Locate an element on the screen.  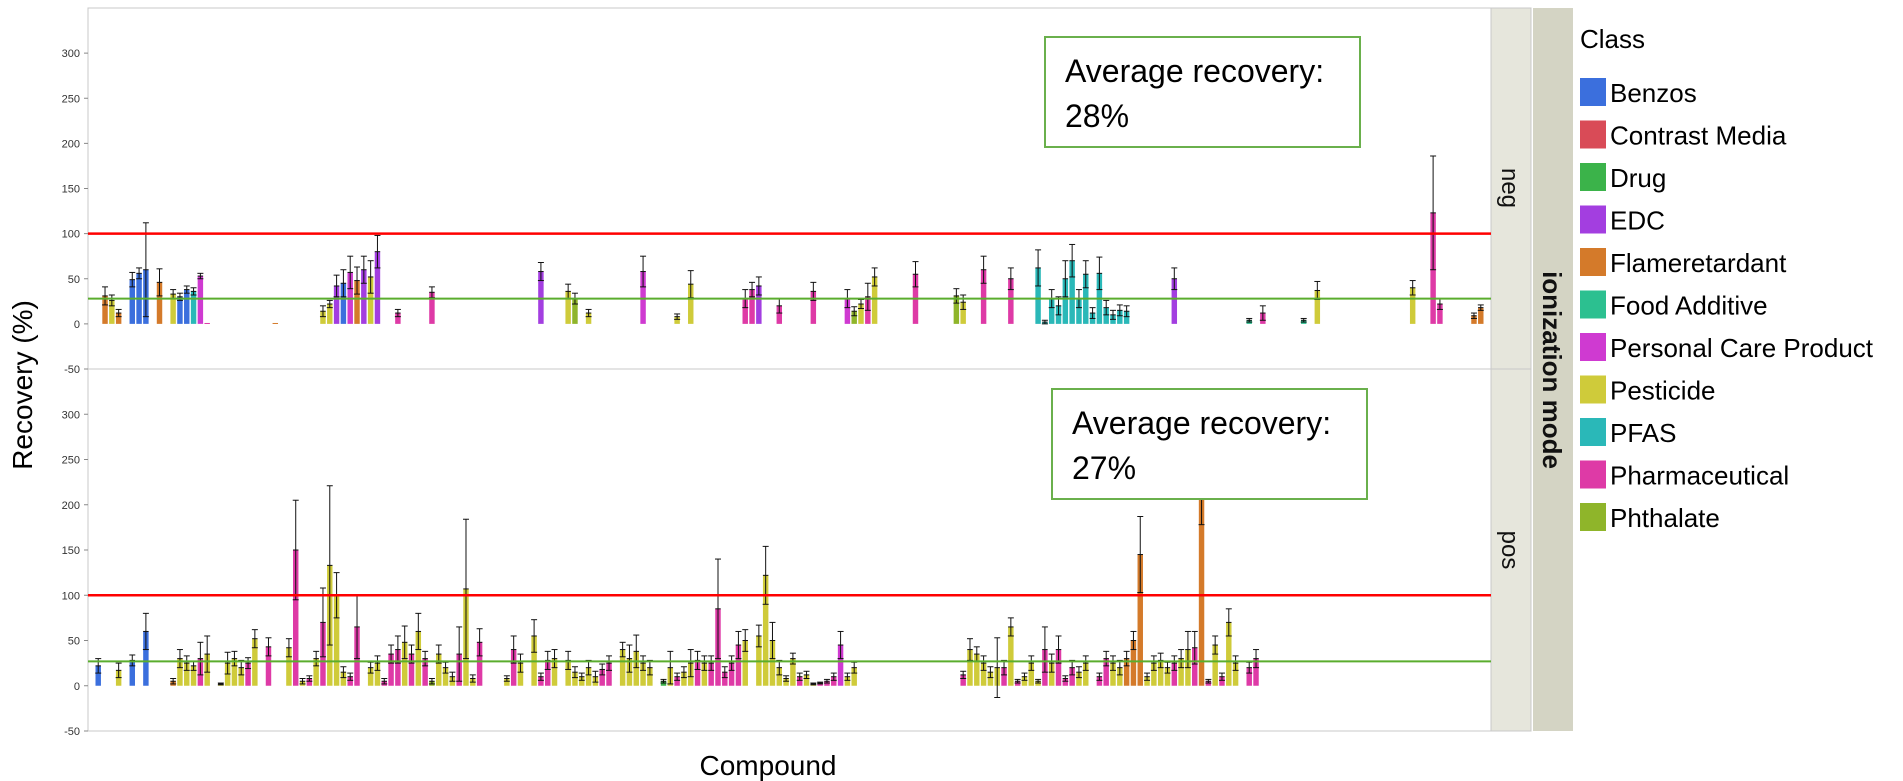
legend-item-label: Food Additive is located at coordinates (1689, 306).